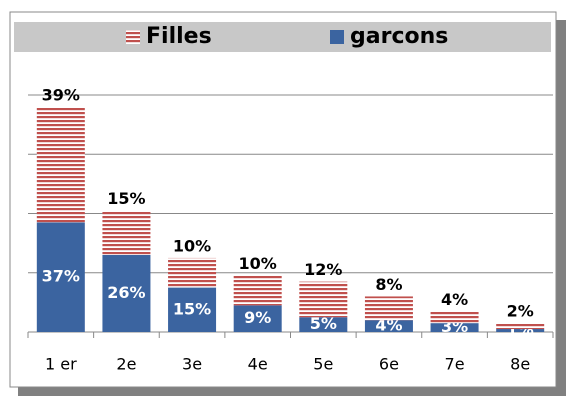  I want to click on legend-label: Filles, so click(179, 36).